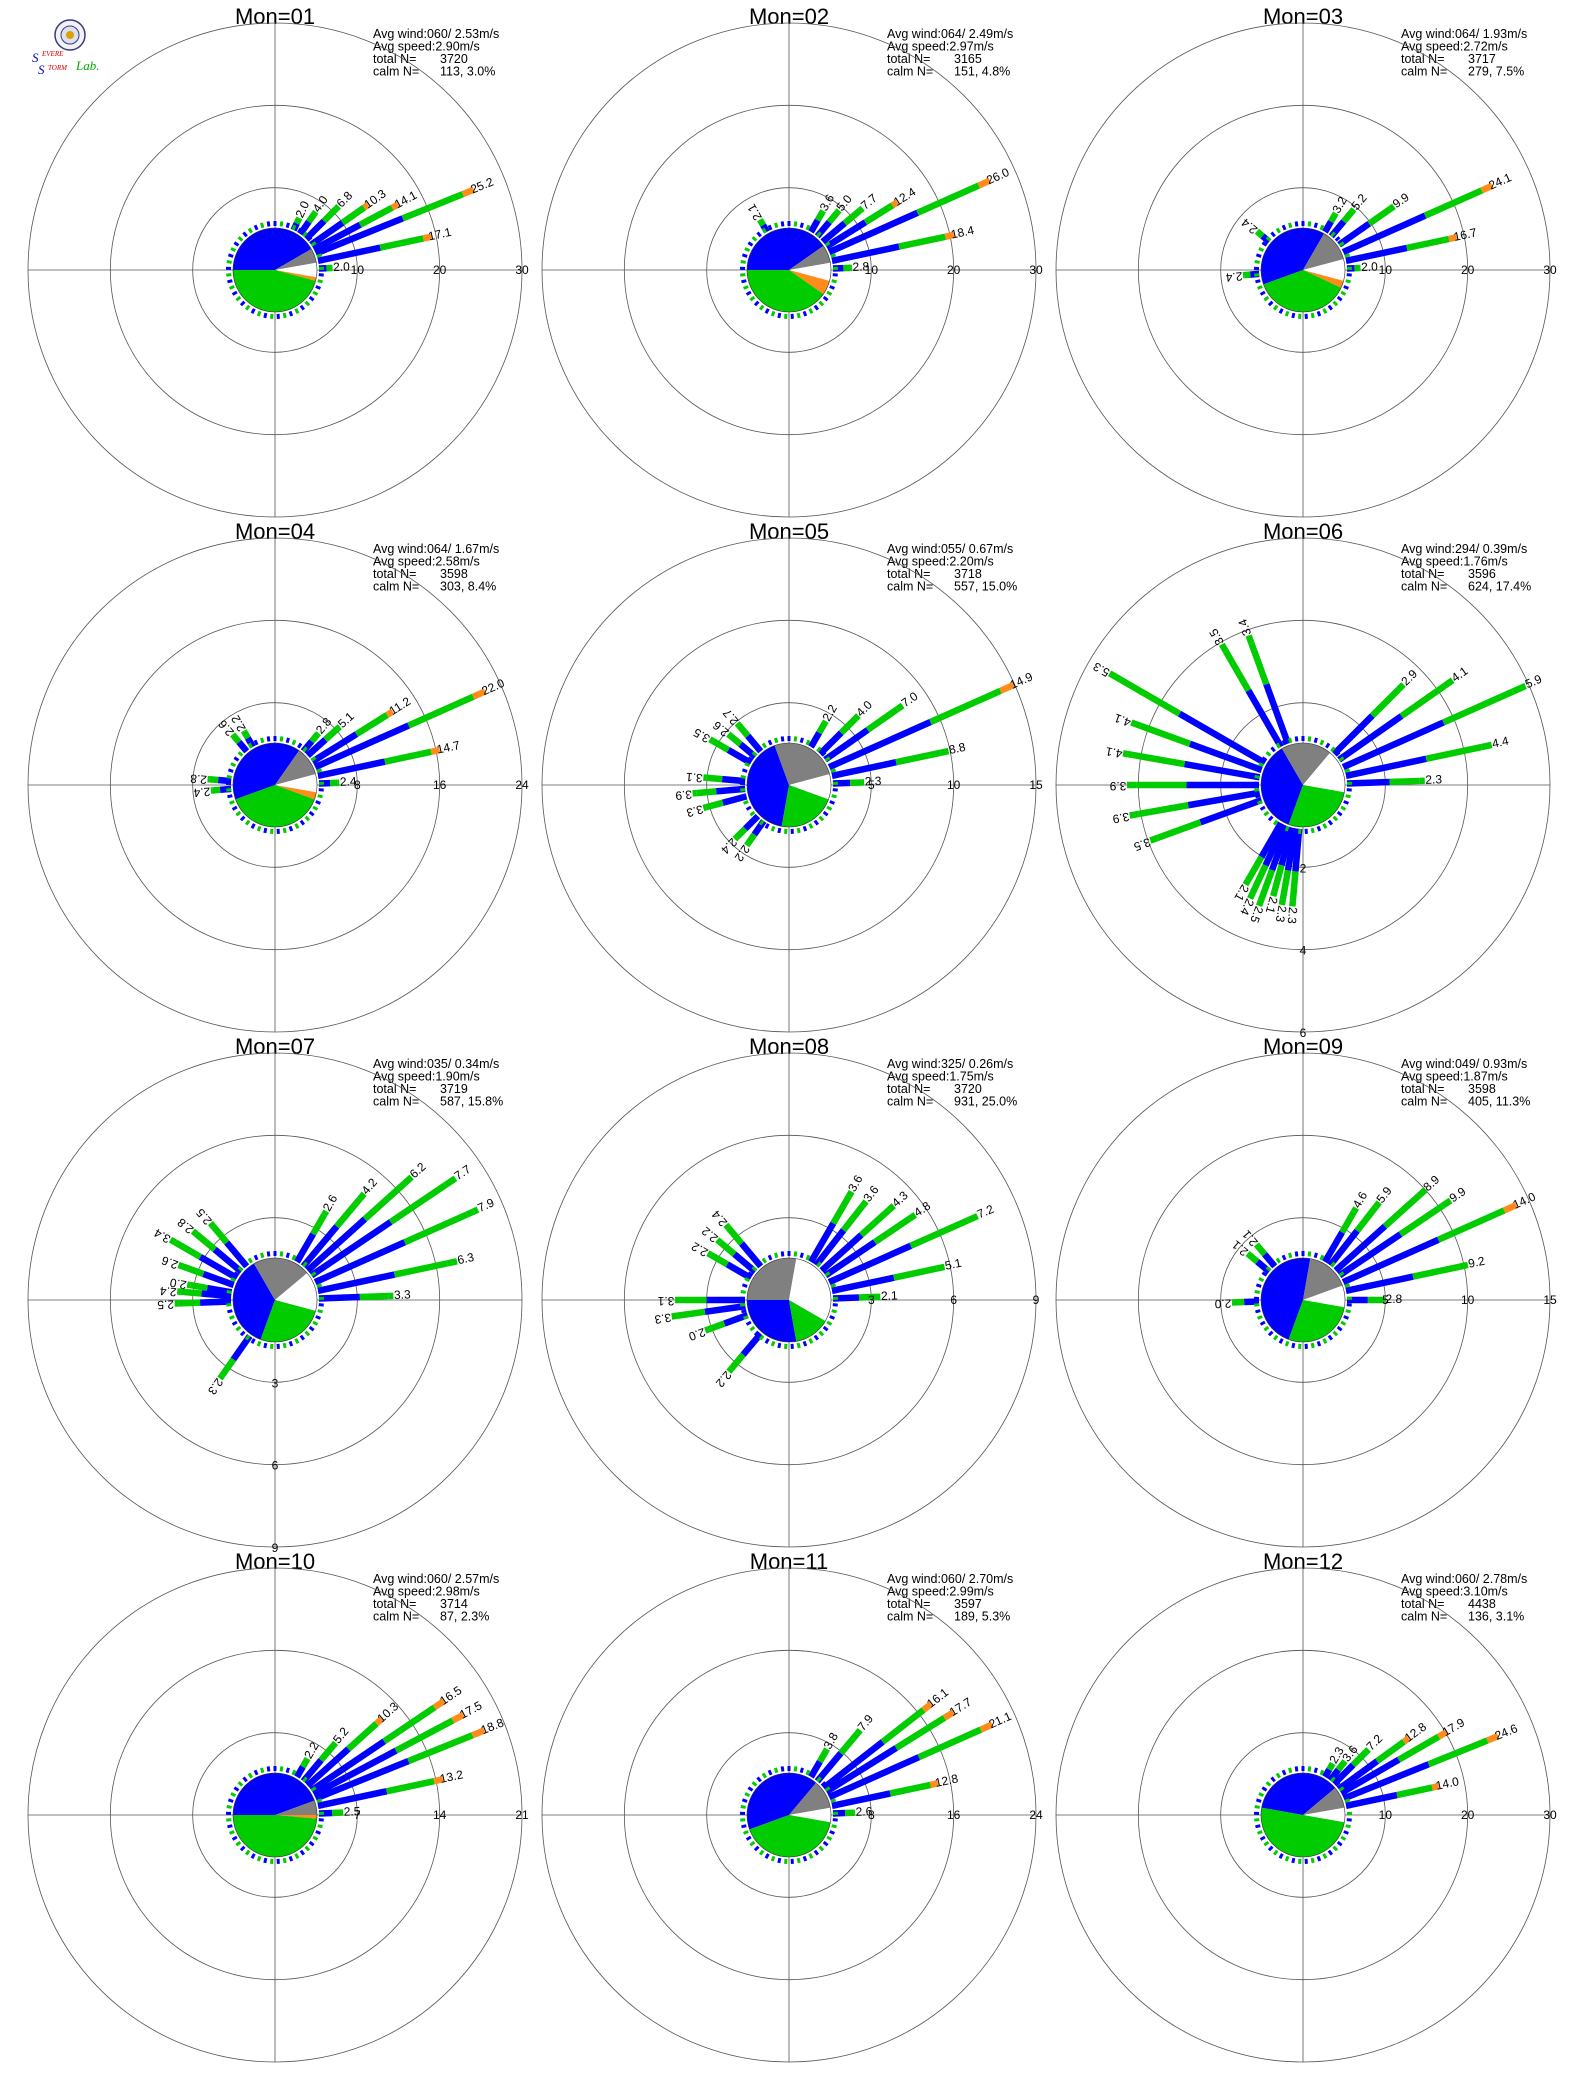 The width and height of the screenshot is (1580, 2090). What do you see at coordinates (426, 1592) in the screenshot?
I see `stat-avg-speed-label: Avg speed:2.98m/s` at bounding box center [426, 1592].